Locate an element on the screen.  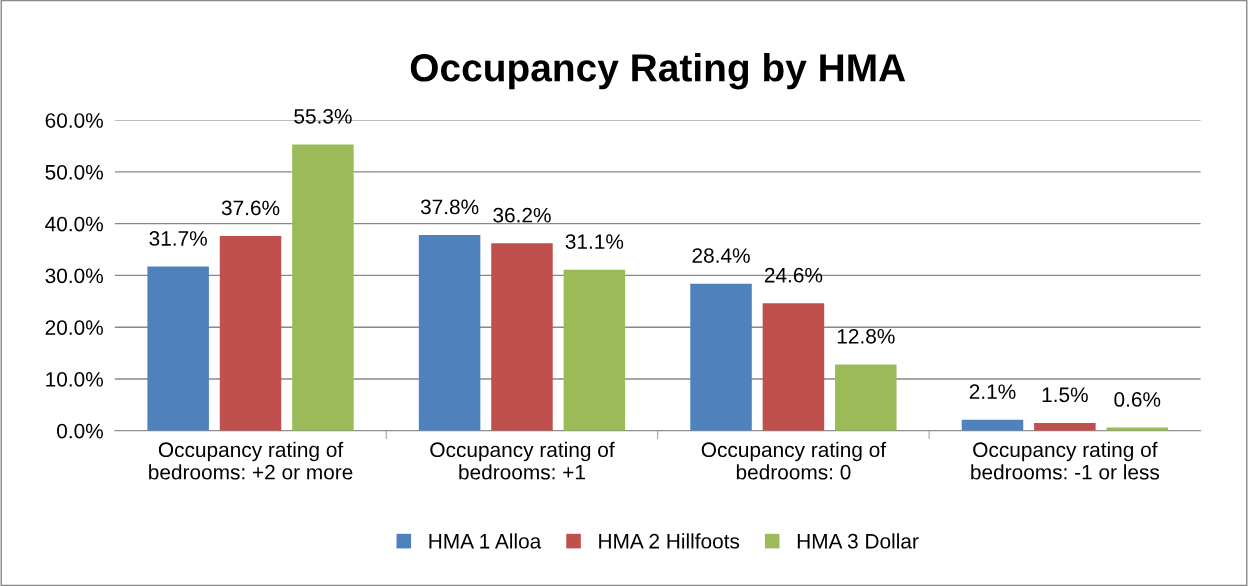
y-tick-label: 60.0% is located at coordinates (74, 120).